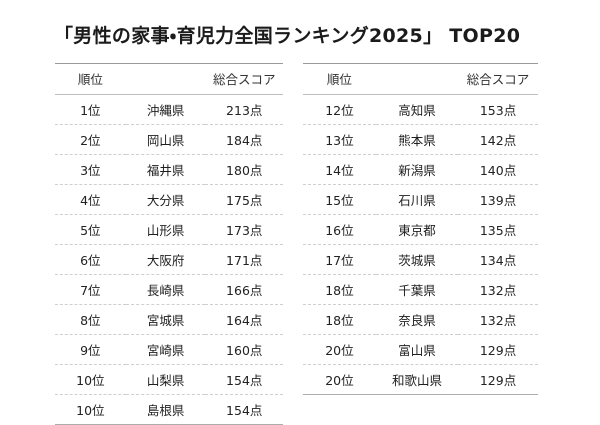  Describe the element at coordinates (498, 109) in the screenshot. I see `cell-score: 153点` at that location.